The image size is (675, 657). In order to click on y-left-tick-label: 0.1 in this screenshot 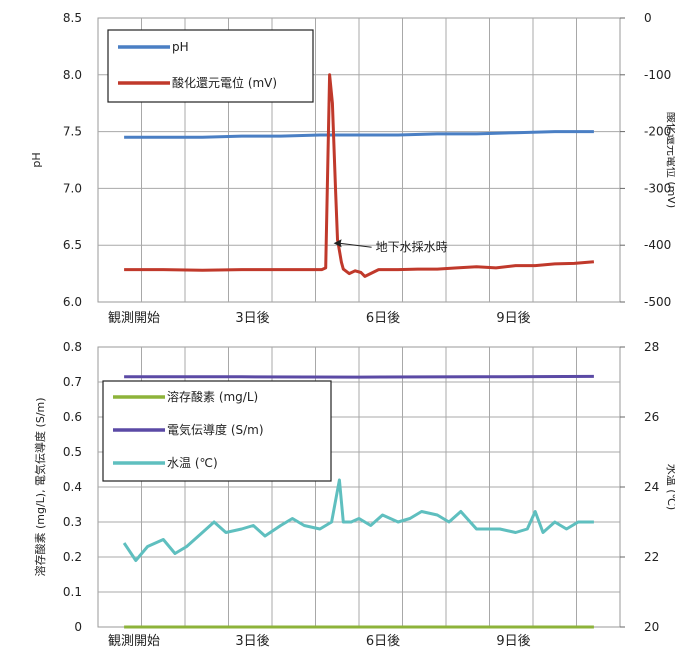, I will do `click(72, 592)`.